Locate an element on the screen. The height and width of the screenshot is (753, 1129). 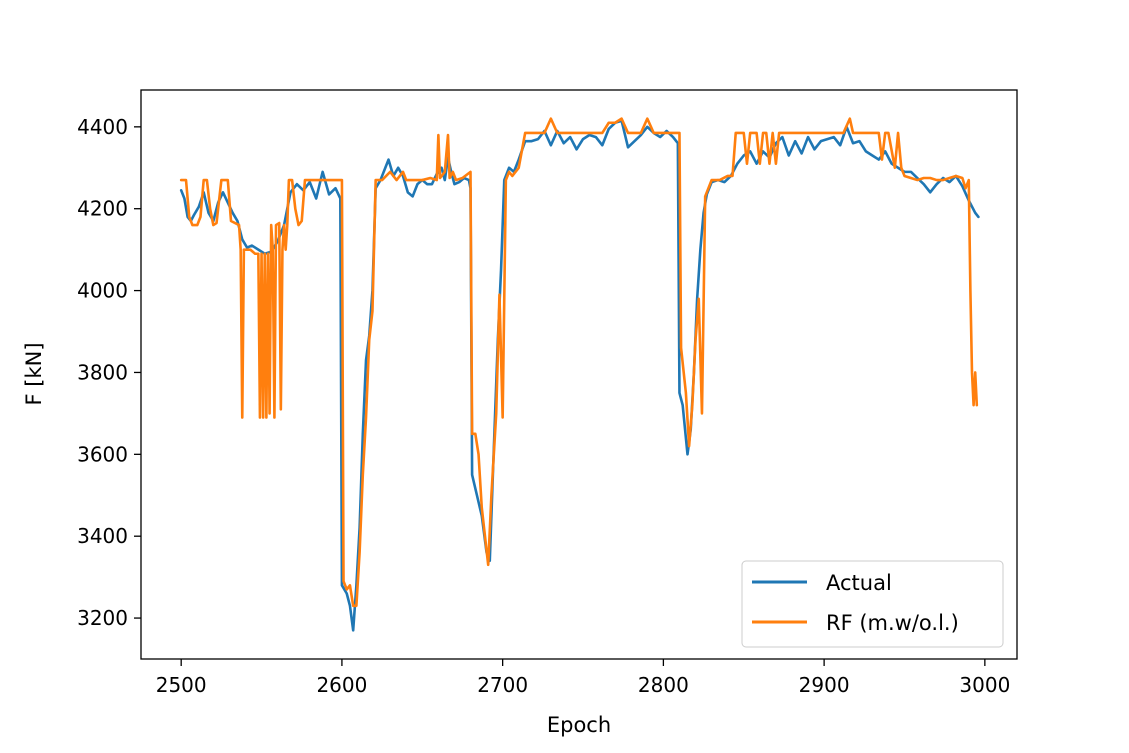
y-tick-label: 4200 is located at coordinates (102, 209).